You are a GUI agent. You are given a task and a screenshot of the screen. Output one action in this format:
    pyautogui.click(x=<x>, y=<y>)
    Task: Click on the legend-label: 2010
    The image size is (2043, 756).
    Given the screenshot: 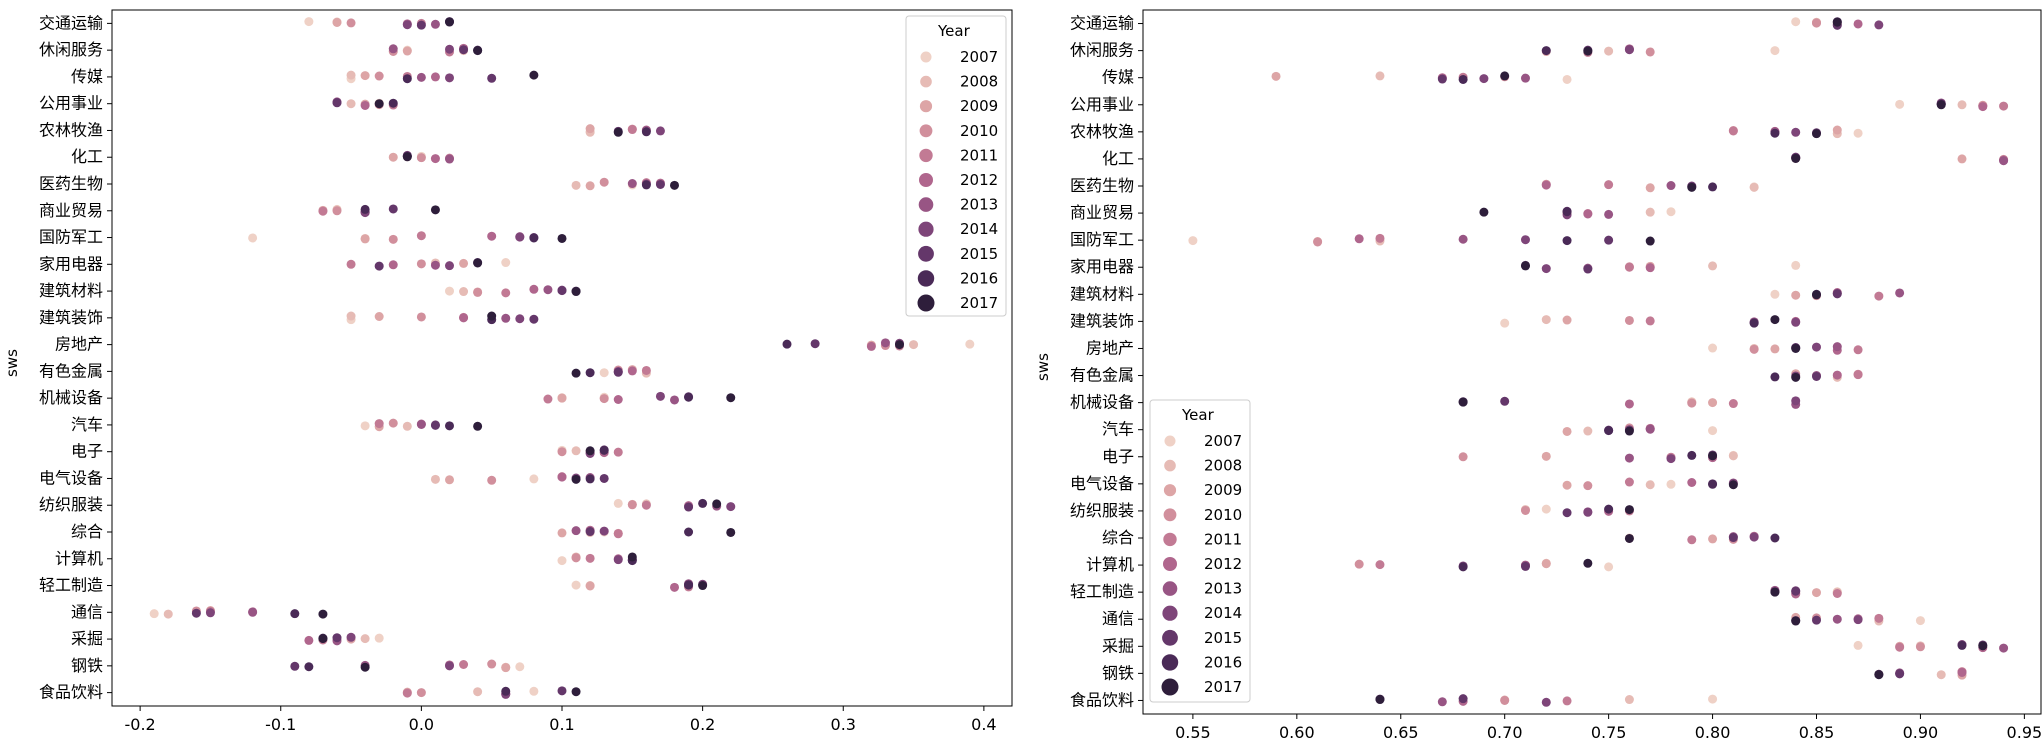 What is the action you would take?
    pyautogui.click(x=979, y=131)
    